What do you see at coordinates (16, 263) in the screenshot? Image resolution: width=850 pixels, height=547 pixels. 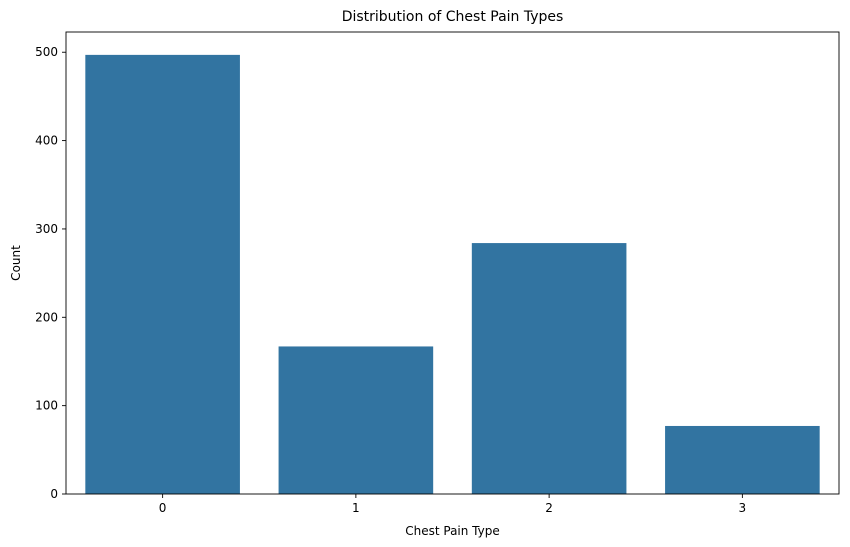 I see `y-axis-label: Count` at bounding box center [16, 263].